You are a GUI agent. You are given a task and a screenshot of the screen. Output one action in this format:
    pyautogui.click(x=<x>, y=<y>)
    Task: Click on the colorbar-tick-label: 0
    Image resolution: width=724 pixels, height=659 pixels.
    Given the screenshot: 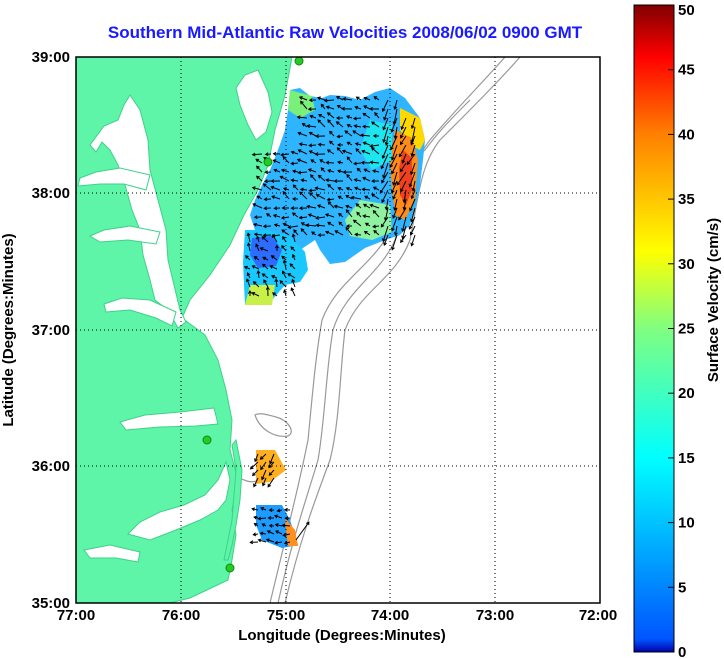 What is the action you would take?
    pyautogui.click(x=682, y=651)
    